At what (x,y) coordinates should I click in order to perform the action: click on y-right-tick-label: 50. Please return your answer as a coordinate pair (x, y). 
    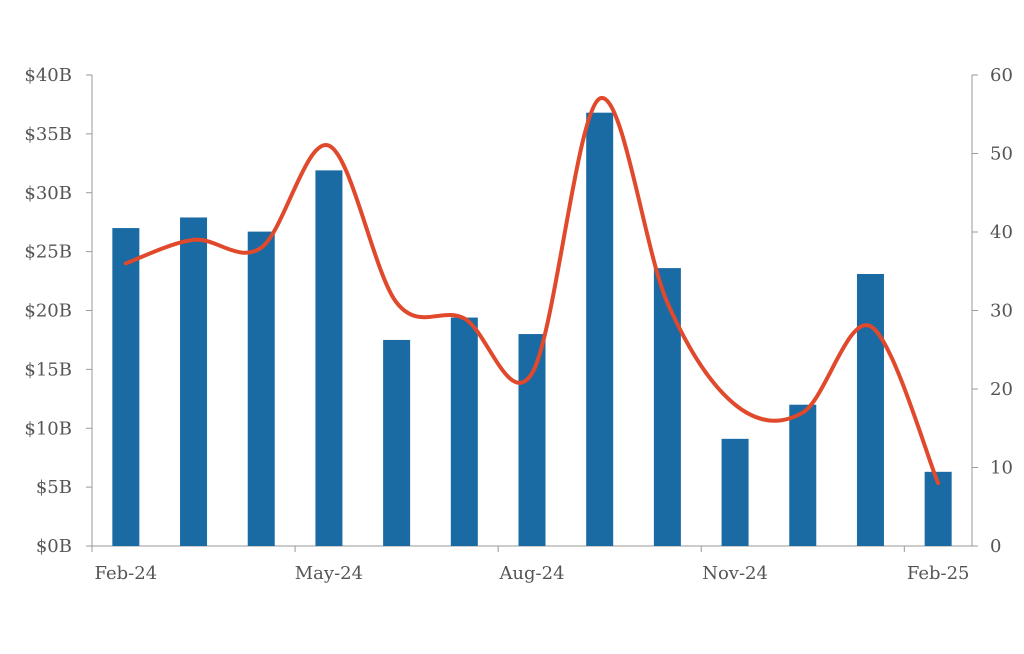
    Looking at the image, I should click on (1001, 154).